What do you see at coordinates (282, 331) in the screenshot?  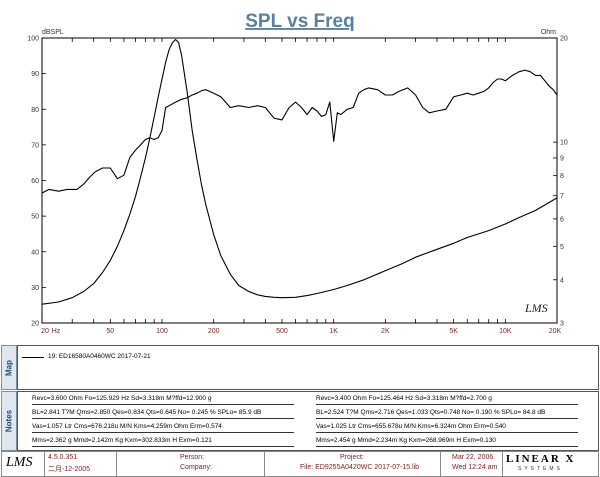 I see `x-tick-label: 500` at bounding box center [282, 331].